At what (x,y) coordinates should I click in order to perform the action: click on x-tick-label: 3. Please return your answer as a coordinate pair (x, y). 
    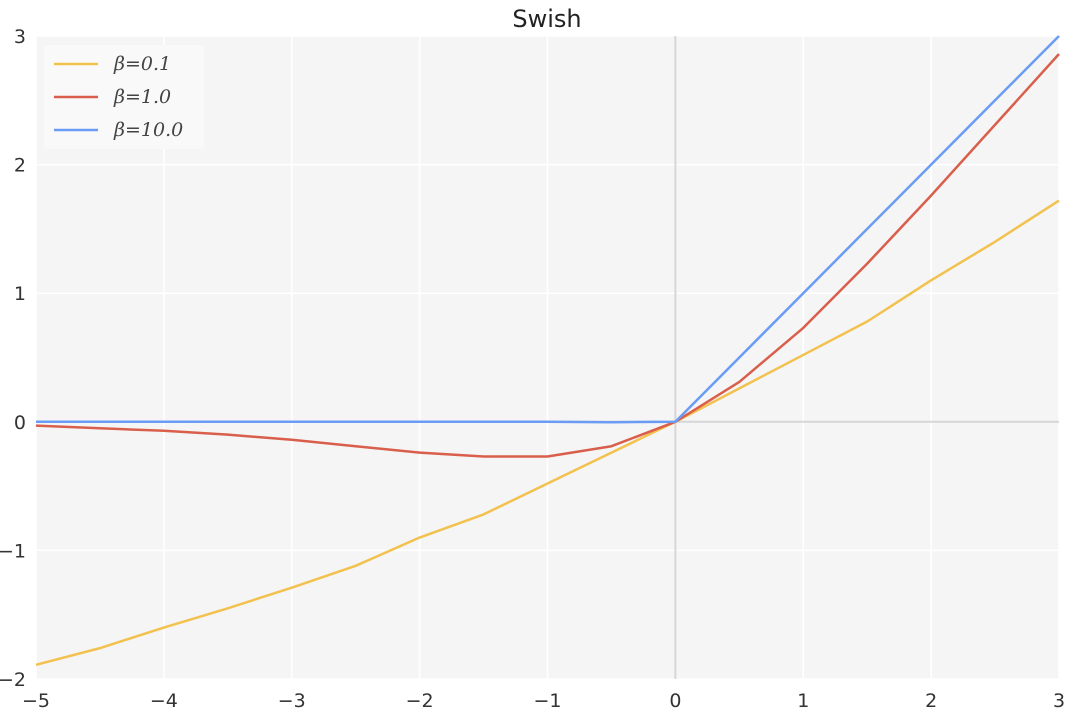
    Looking at the image, I should click on (1059, 701).